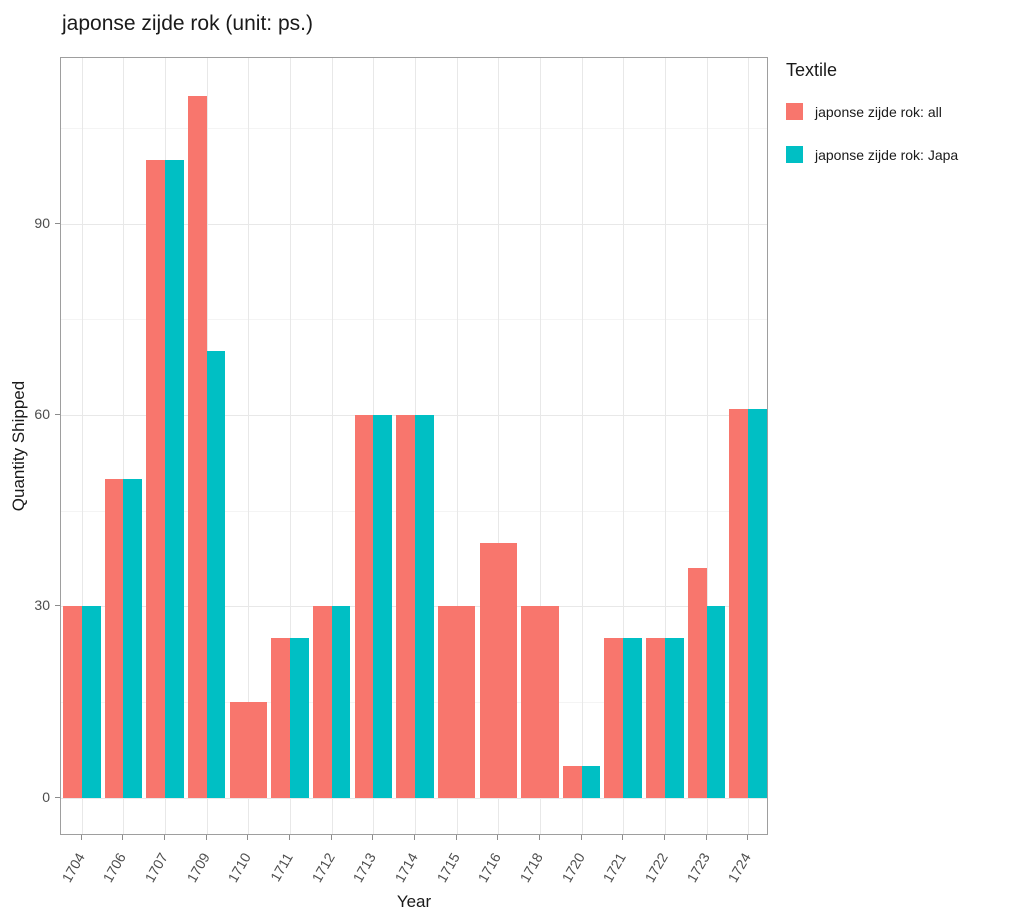 The image size is (1024, 920). What do you see at coordinates (187, 23) in the screenshot?
I see `chart-title: japonse zijde rok (unit: ps.)` at bounding box center [187, 23].